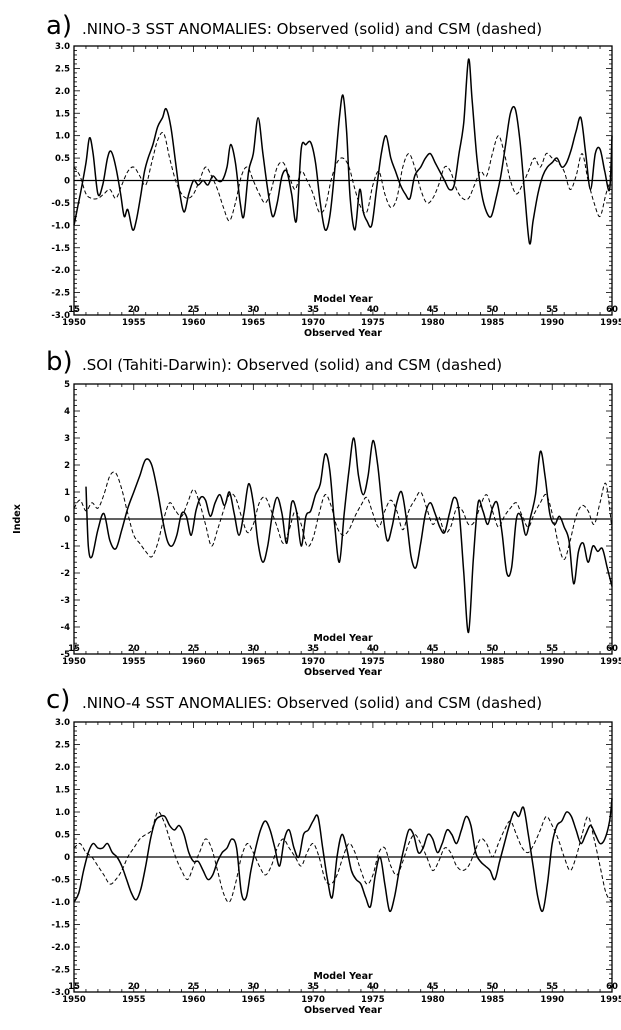 The height and width of the screenshot is (1030, 621). I want to click on y-tick-label: 4, so click(67, 412).